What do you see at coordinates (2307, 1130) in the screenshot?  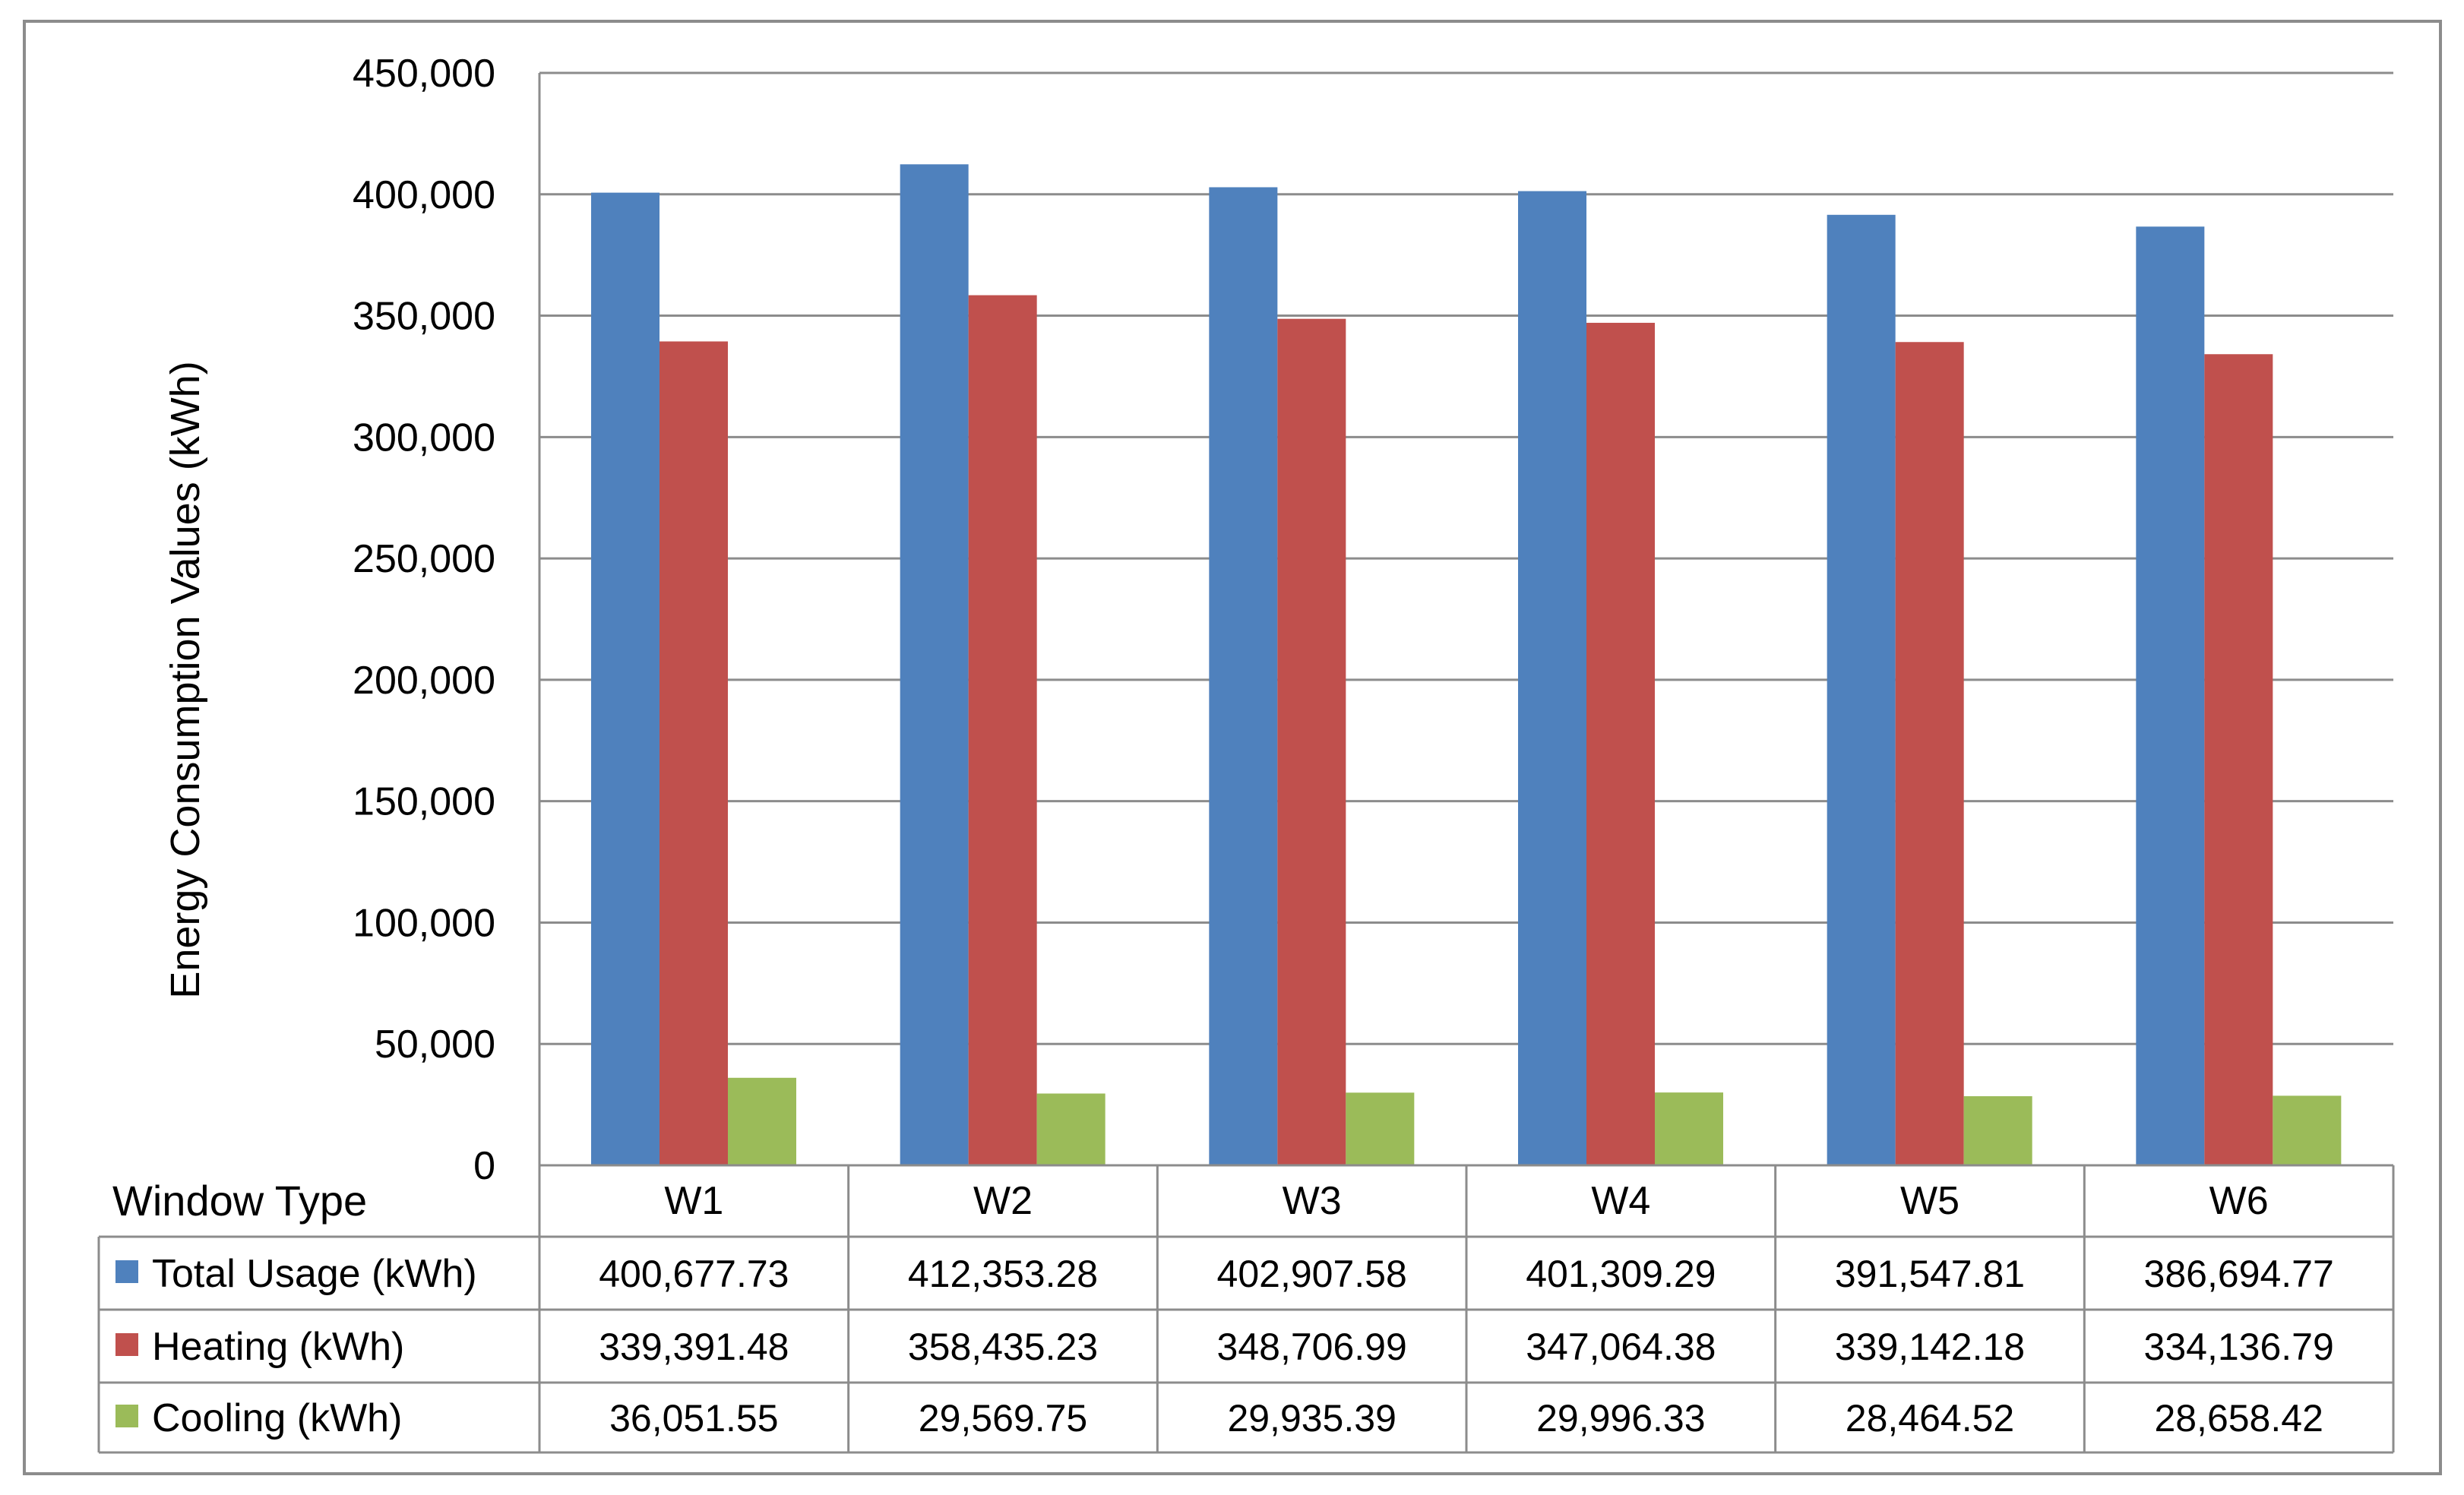 I see `bar-w6-cooling` at bounding box center [2307, 1130].